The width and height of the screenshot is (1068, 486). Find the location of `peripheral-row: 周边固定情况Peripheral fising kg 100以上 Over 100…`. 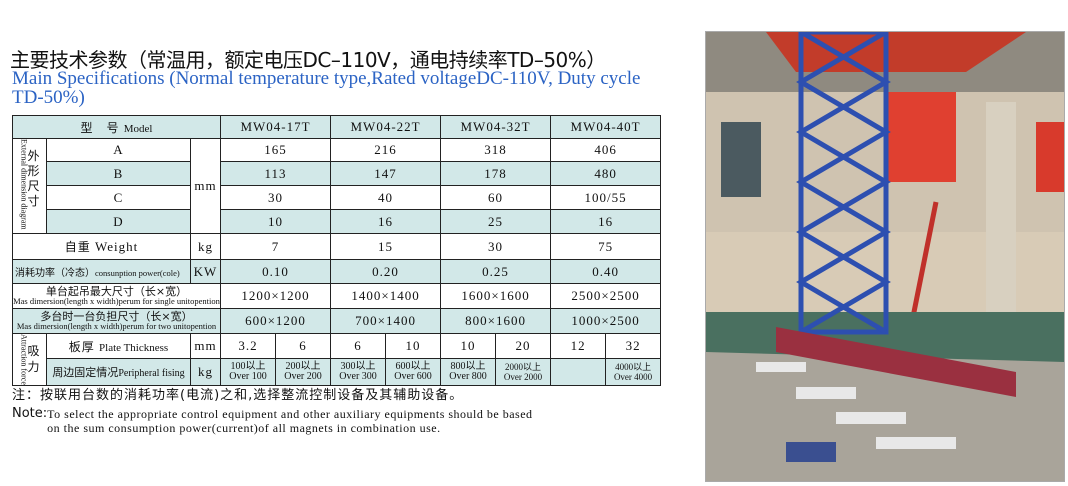

peripheral-row: 周边固定情况Peripheral fising kg 100以上 Over 100… is located at coordinates (337, 372).